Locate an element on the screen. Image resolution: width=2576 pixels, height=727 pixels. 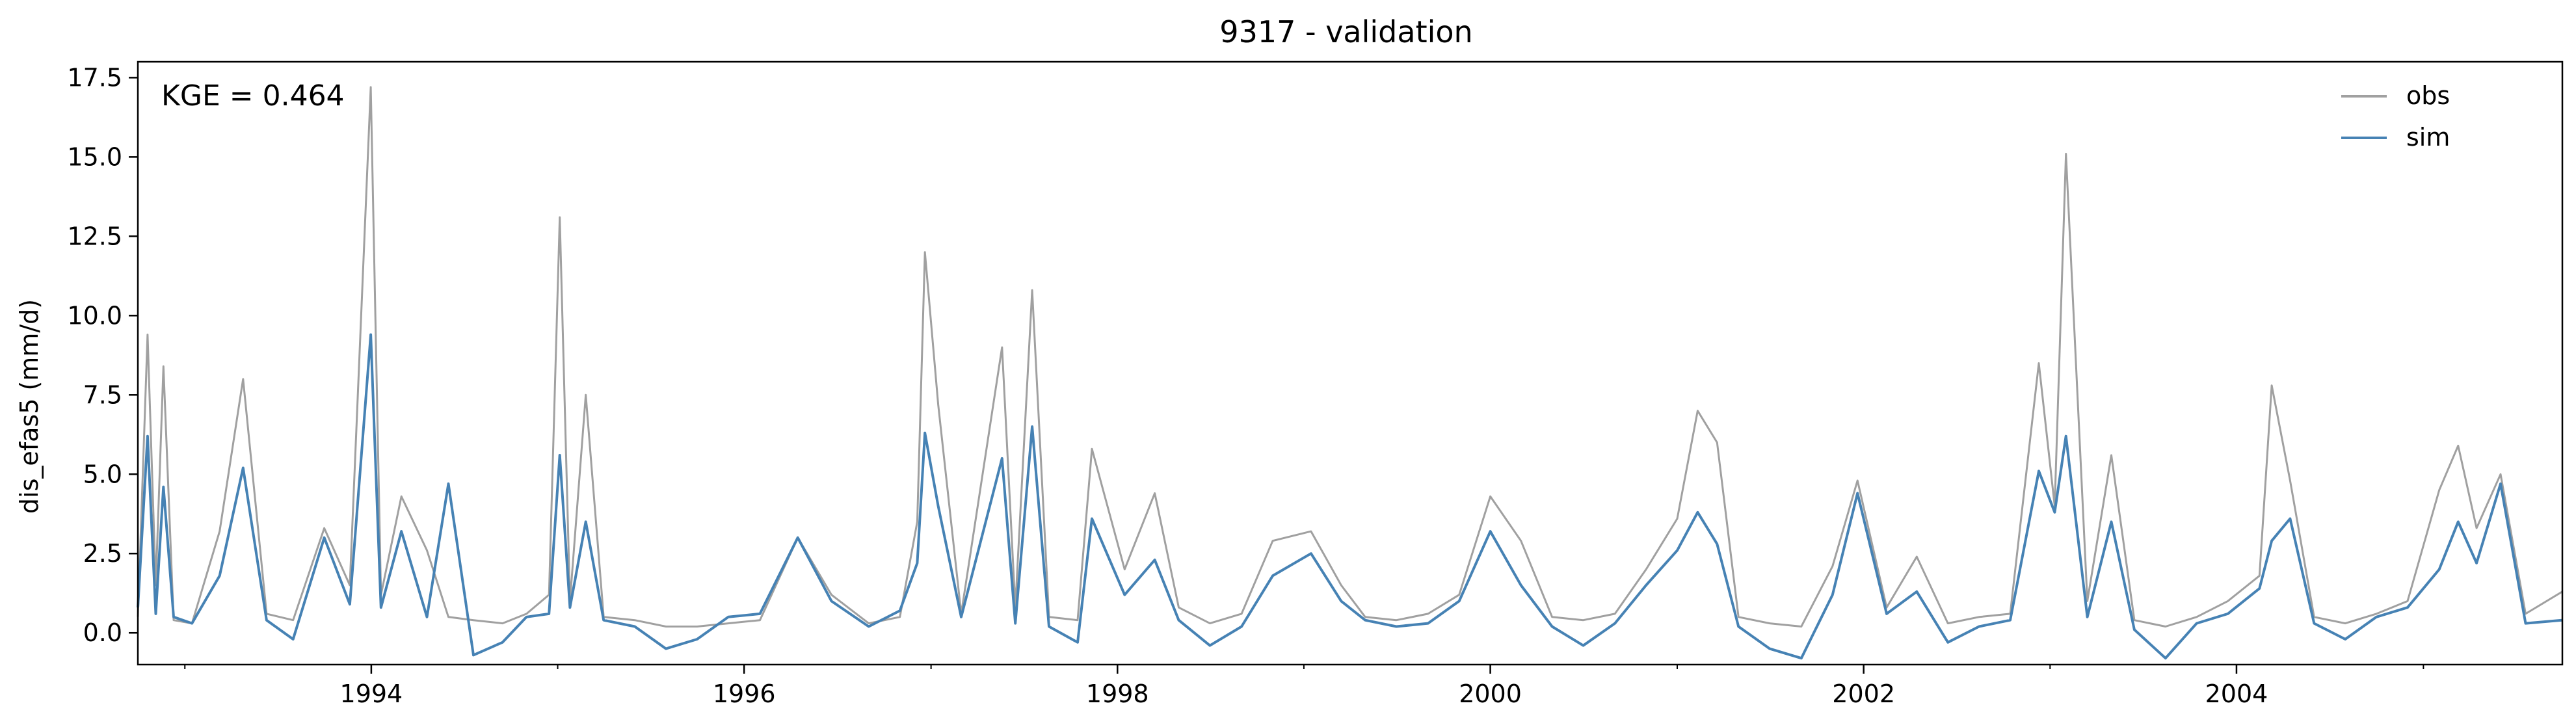
y-tick-label: 5.0 is located at coordinates (102, 474).